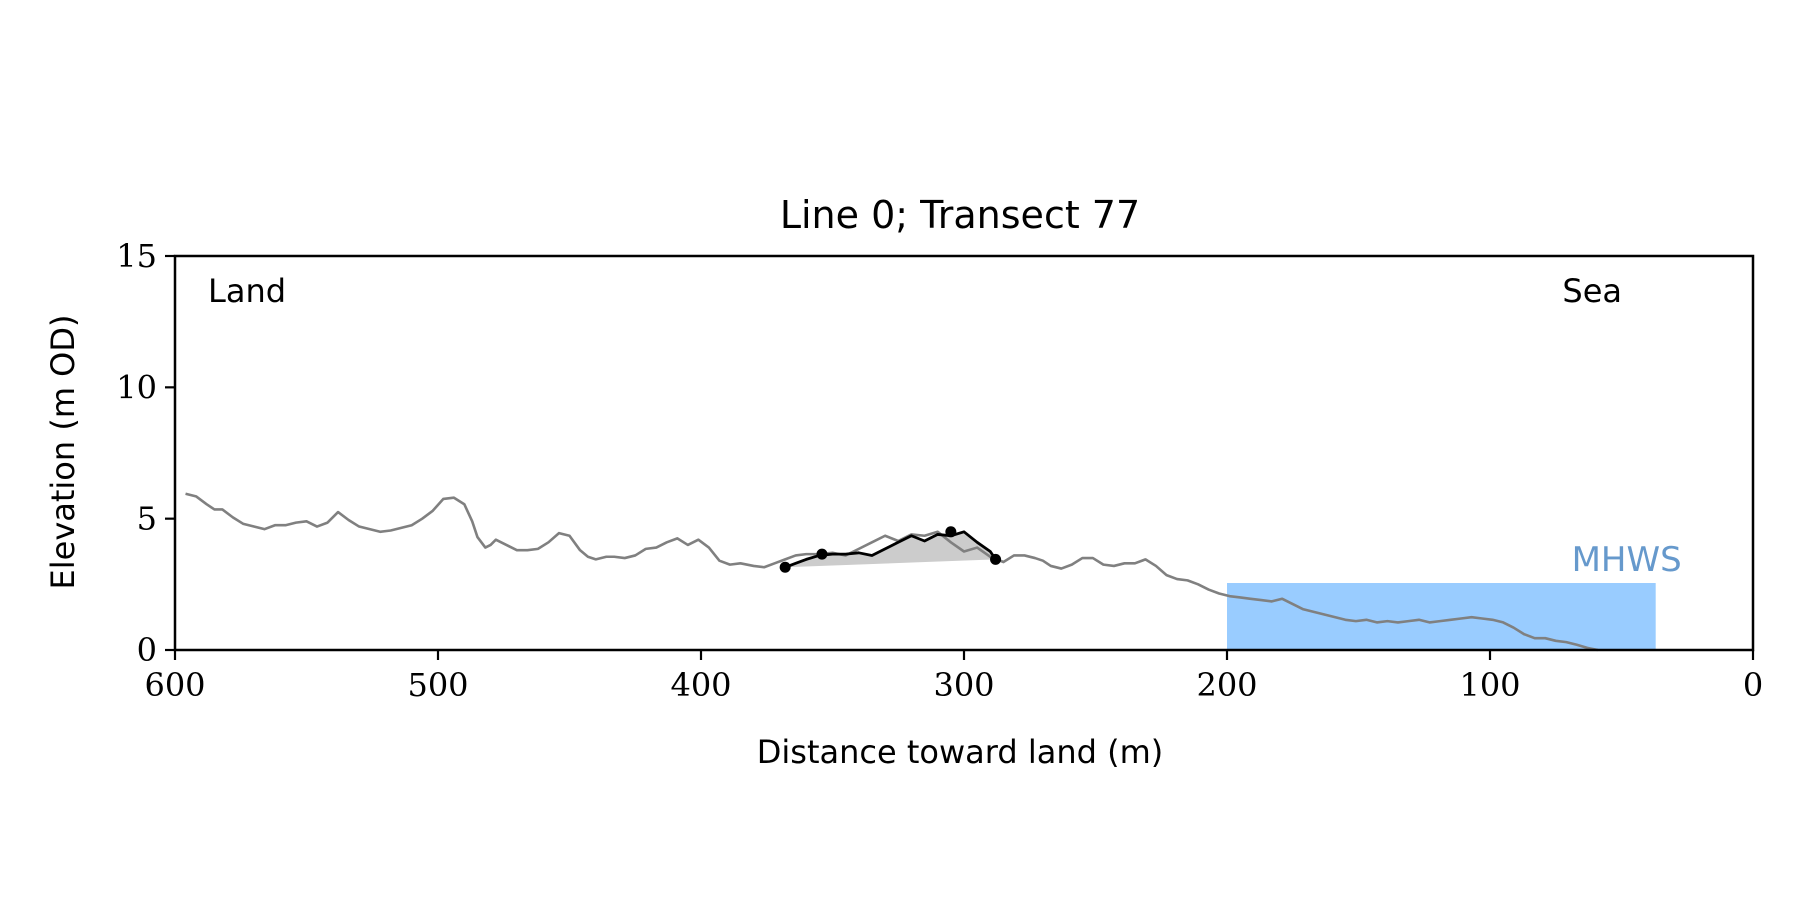 This screenshot has width=1800, height=900. What do you see at coordinates (1226, 685) in the screenshot?
I see `x-tick-label: 200` at bounding box center [1226, 685].